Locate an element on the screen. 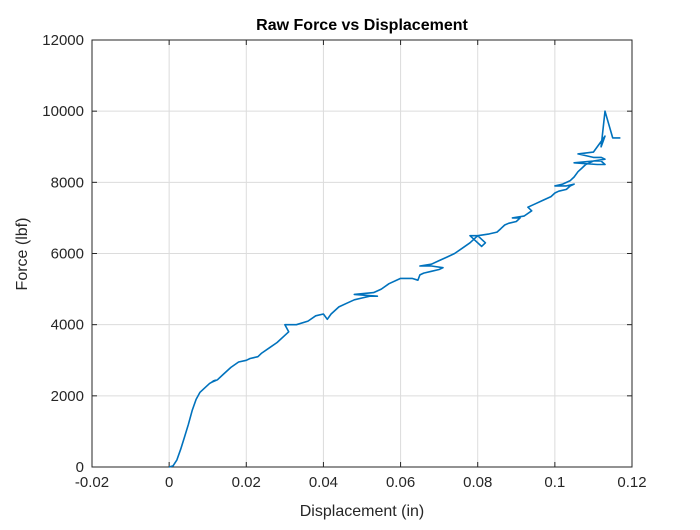  y-tick-label: 0 is located at coordinates (80, 467).